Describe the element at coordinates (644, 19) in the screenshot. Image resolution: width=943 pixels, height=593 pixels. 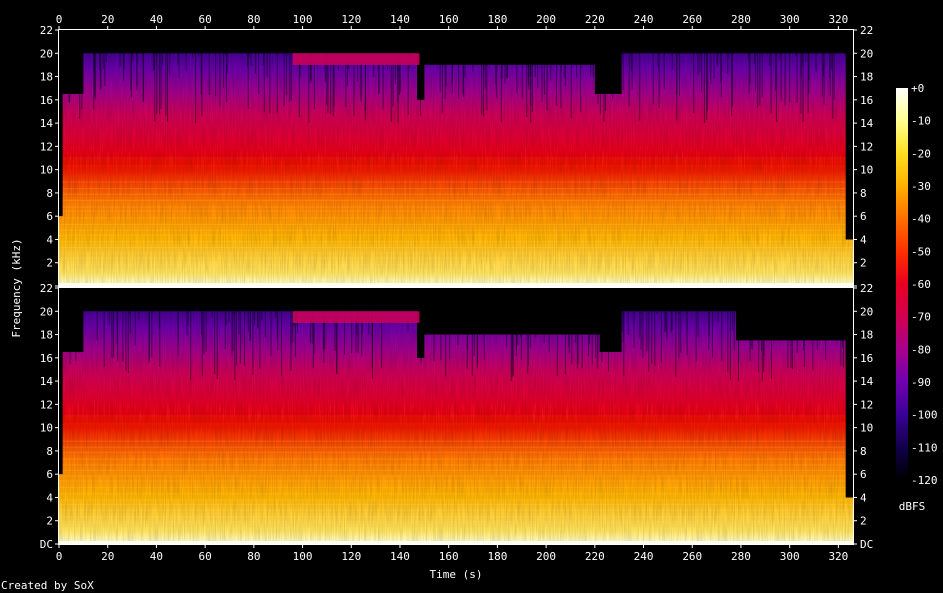
I see `x-tick-label-top: 240` at that location.